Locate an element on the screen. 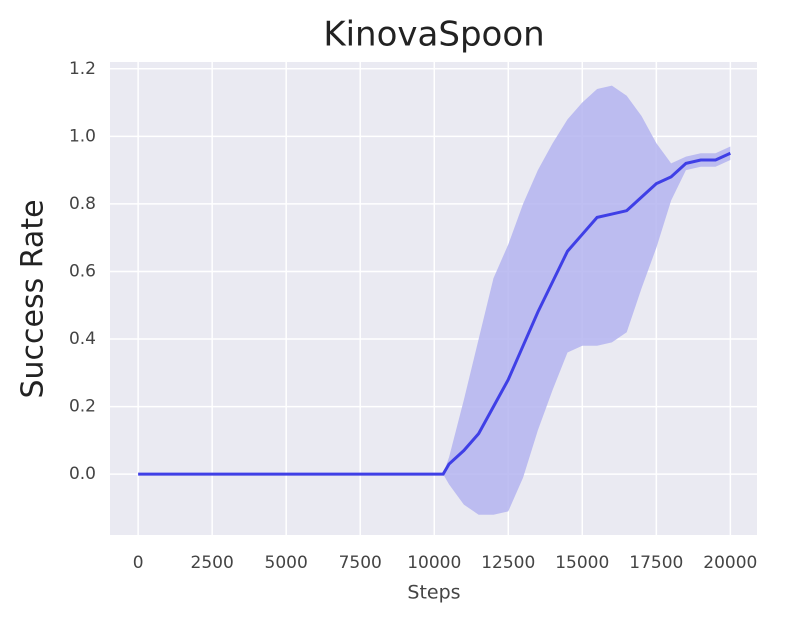 Image resolution: width=792 pixels, height=634 pixels. x-tick-label: 0 is located at coordinates (138, 563).